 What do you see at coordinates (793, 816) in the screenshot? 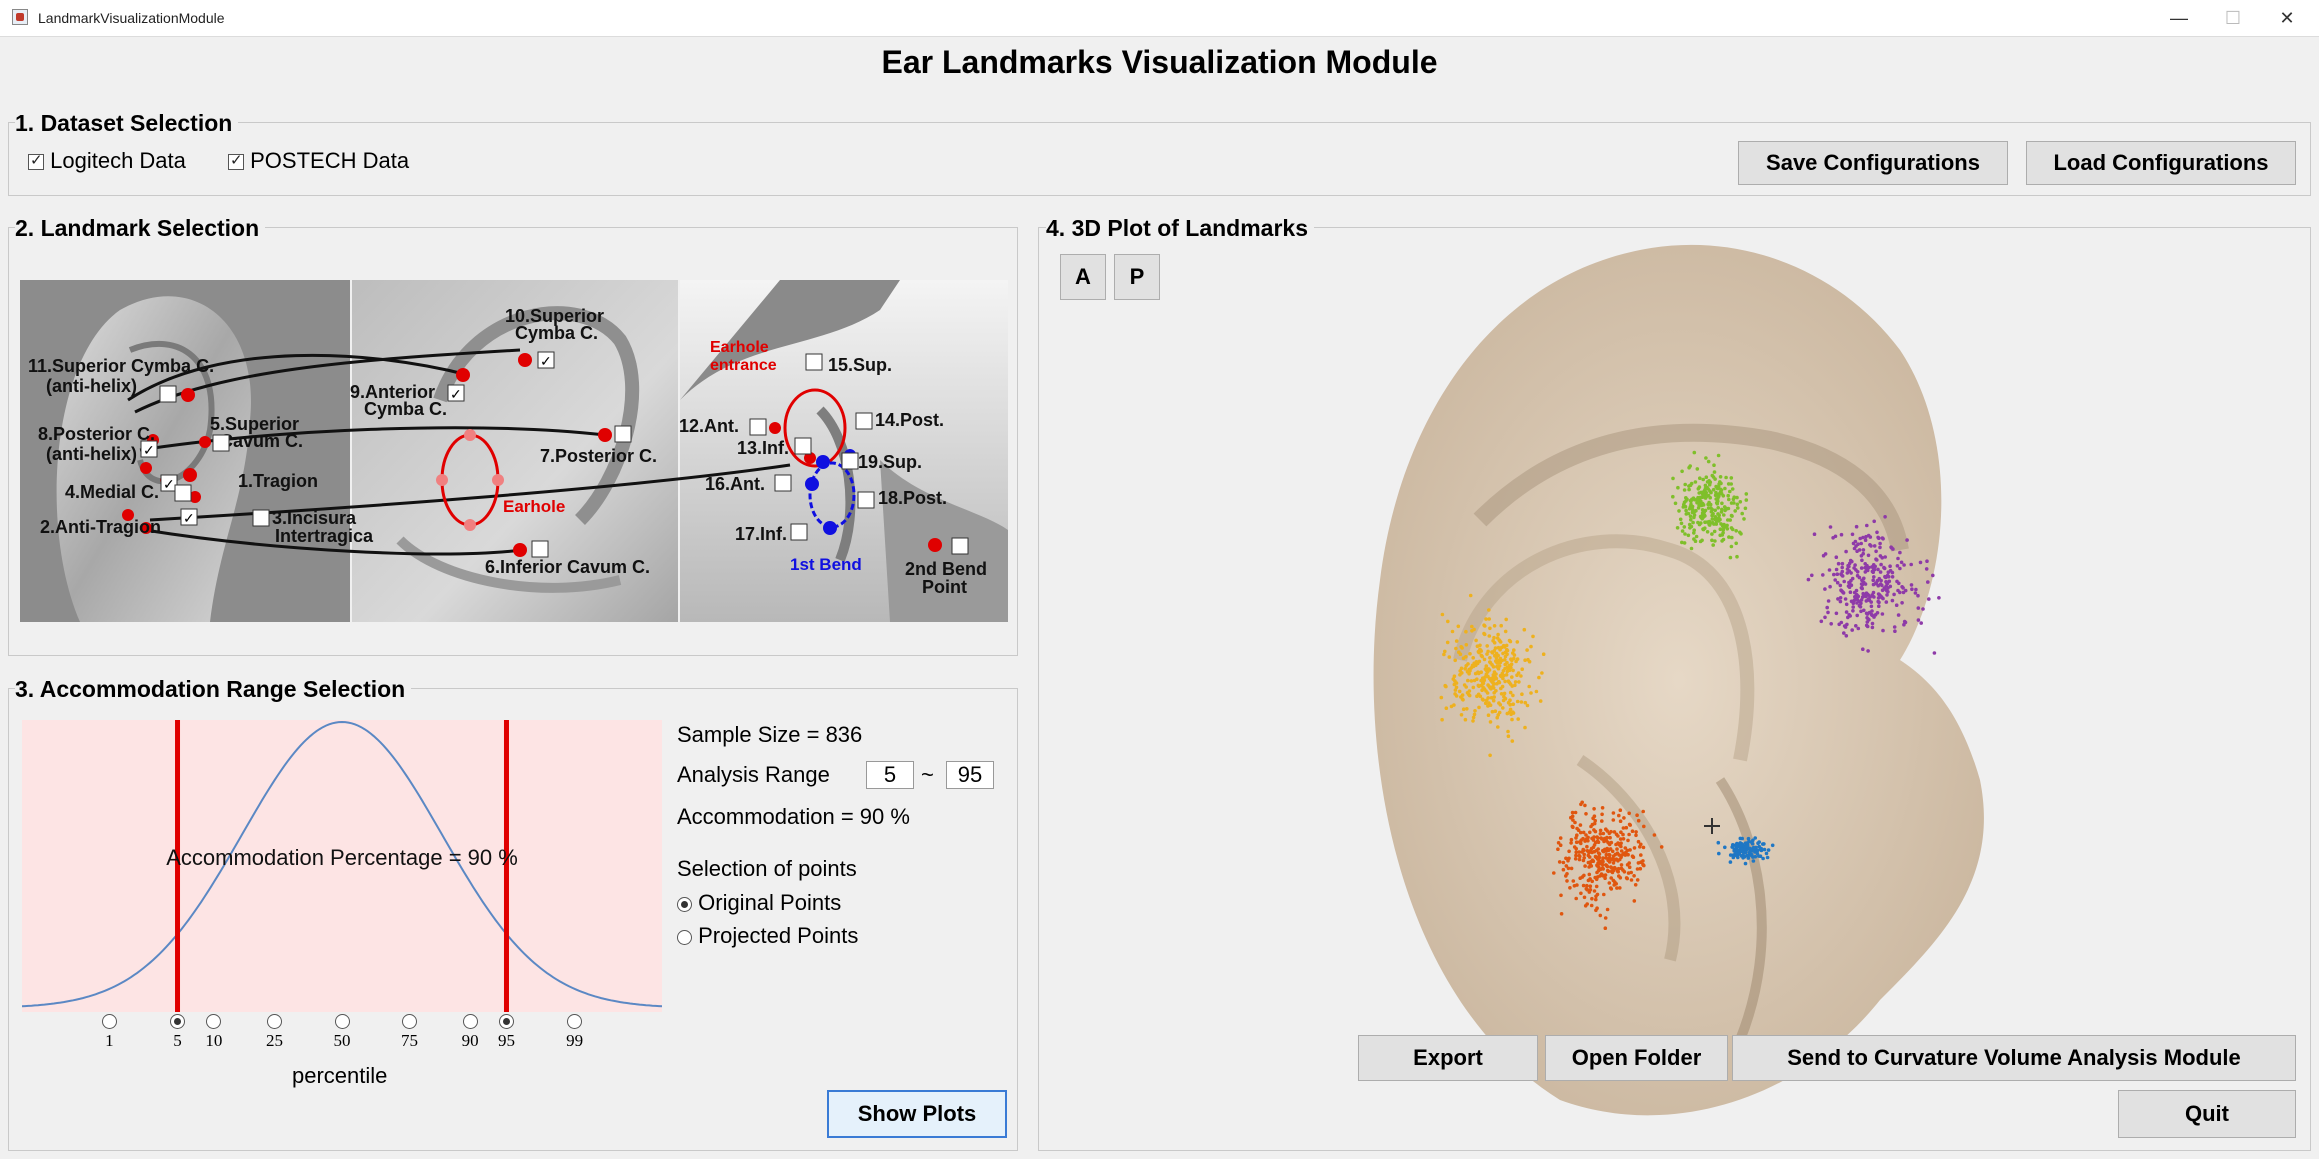
I see `accommodation-text: Accommodation = 90 %` at bounding box center [793, 816].